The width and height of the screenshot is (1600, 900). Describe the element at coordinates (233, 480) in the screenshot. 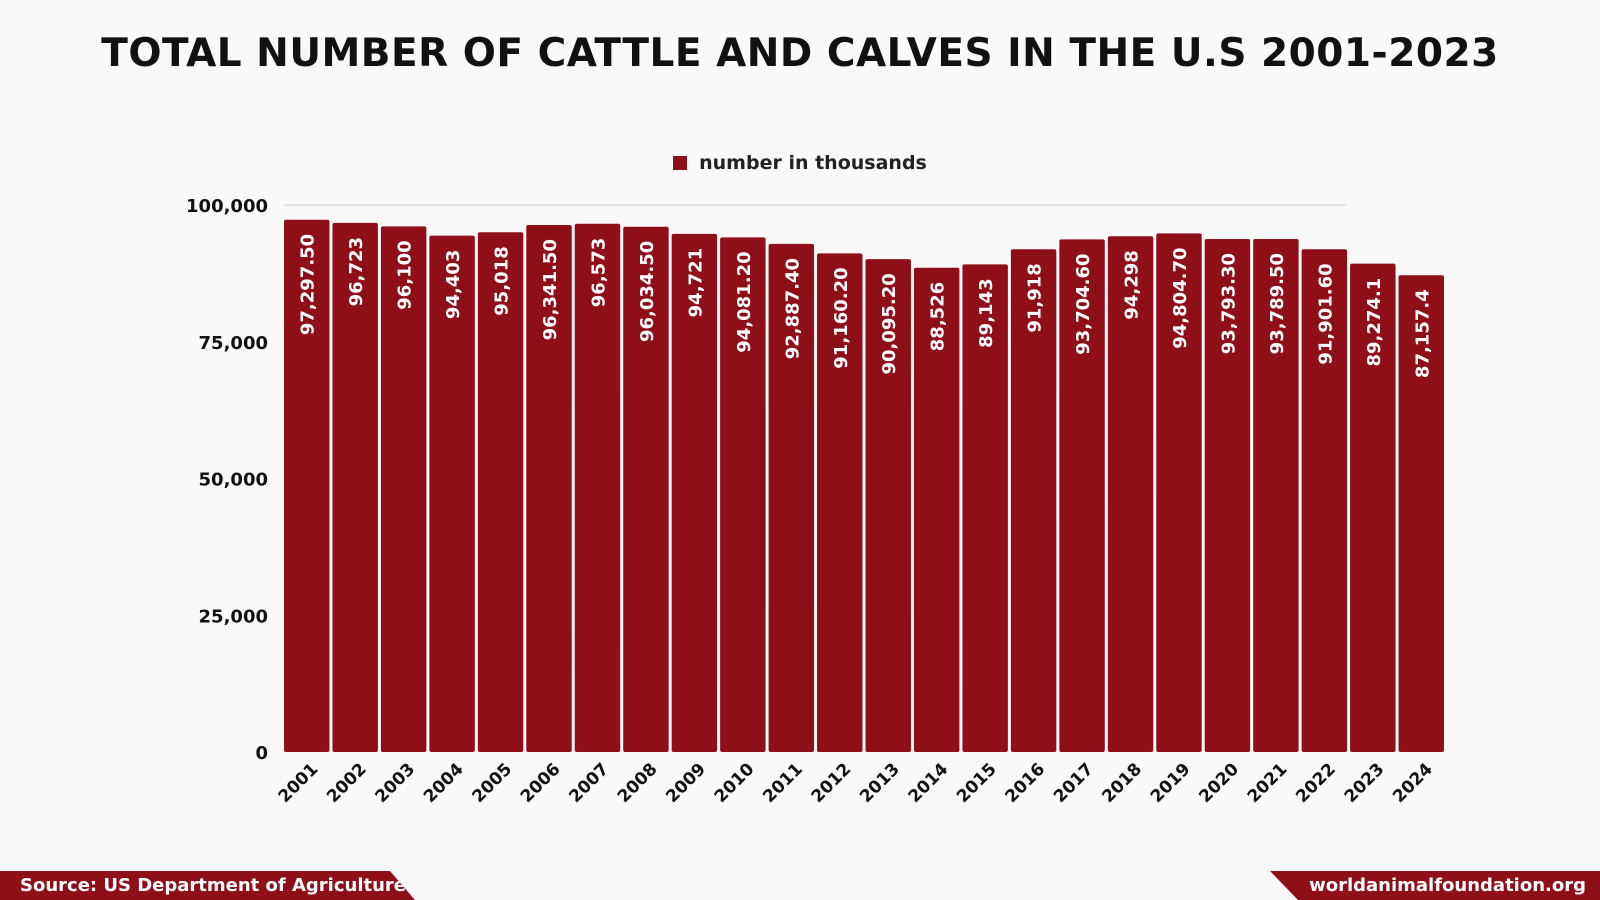

I see `y-tick-label: 50,000` at that location.